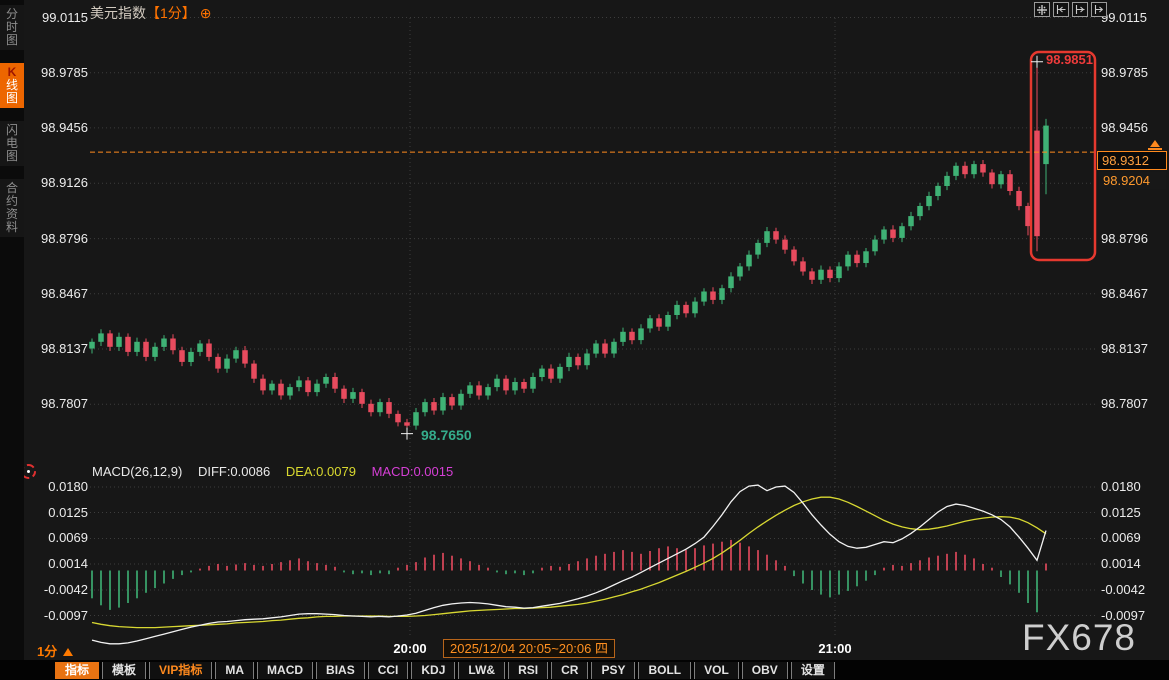 This screenshot has height=680, width=1169. I want to click on tab-item-8: LW&, so click(482, 670).